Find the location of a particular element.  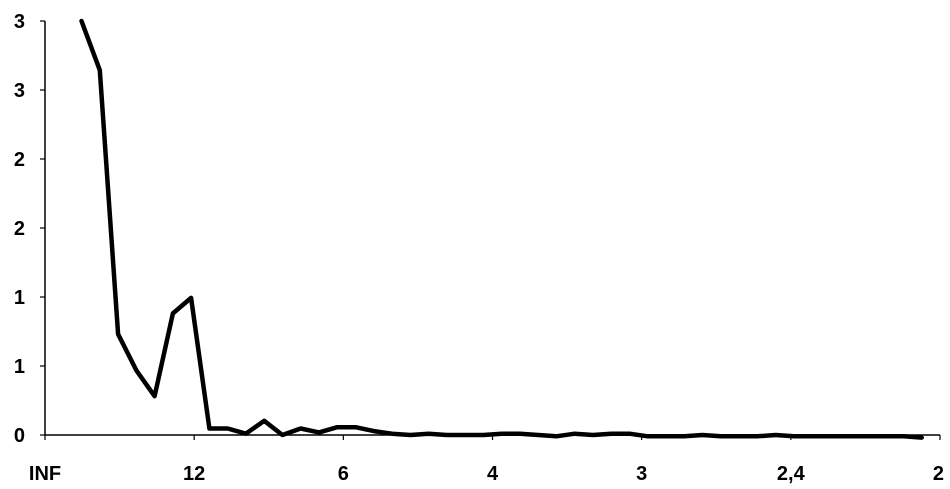

x-tick-label: 2 is located at coordinates (938, 474).